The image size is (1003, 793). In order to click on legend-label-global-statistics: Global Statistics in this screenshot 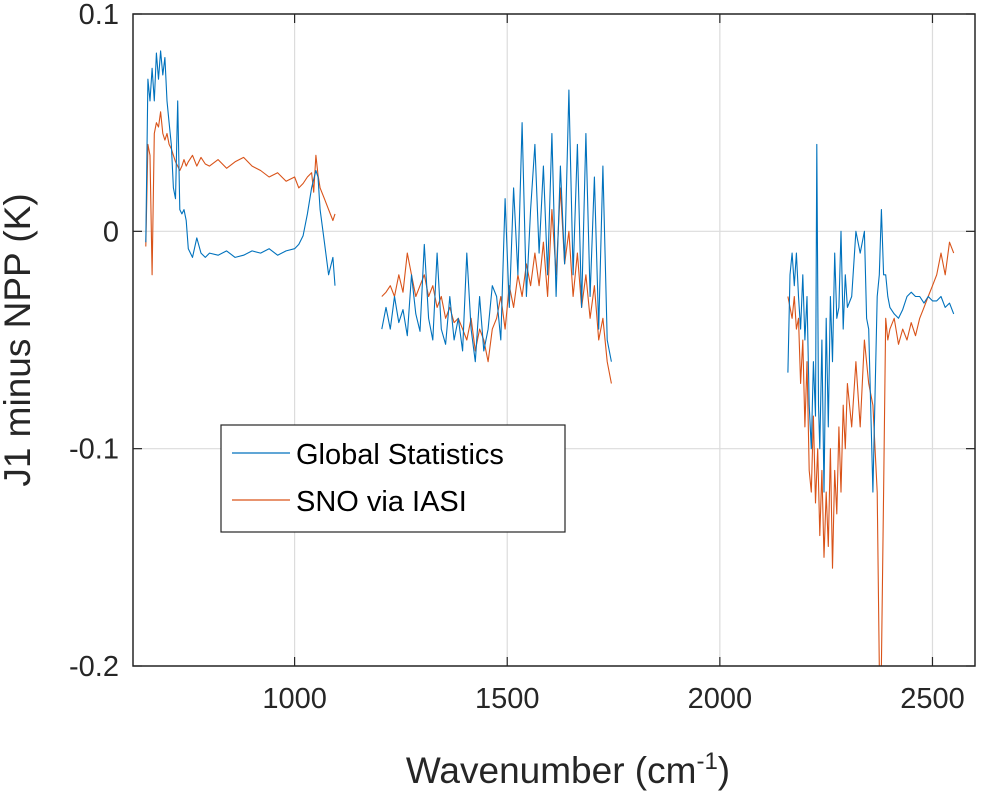, I will do `click(400, 455)`.